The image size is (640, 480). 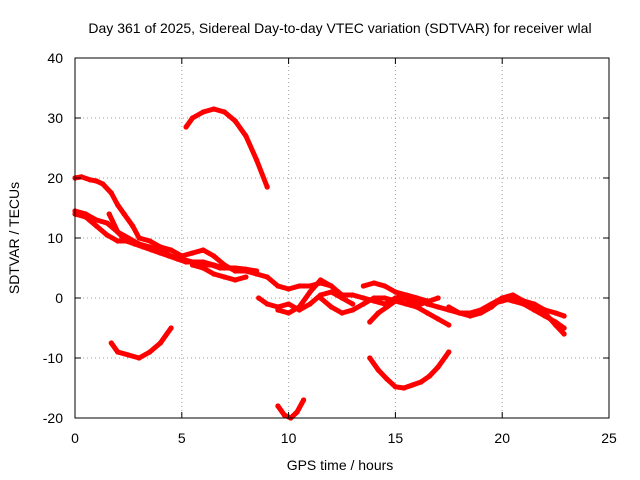 I want to click on y-tick-label: -20, so click(x=53, y=418).